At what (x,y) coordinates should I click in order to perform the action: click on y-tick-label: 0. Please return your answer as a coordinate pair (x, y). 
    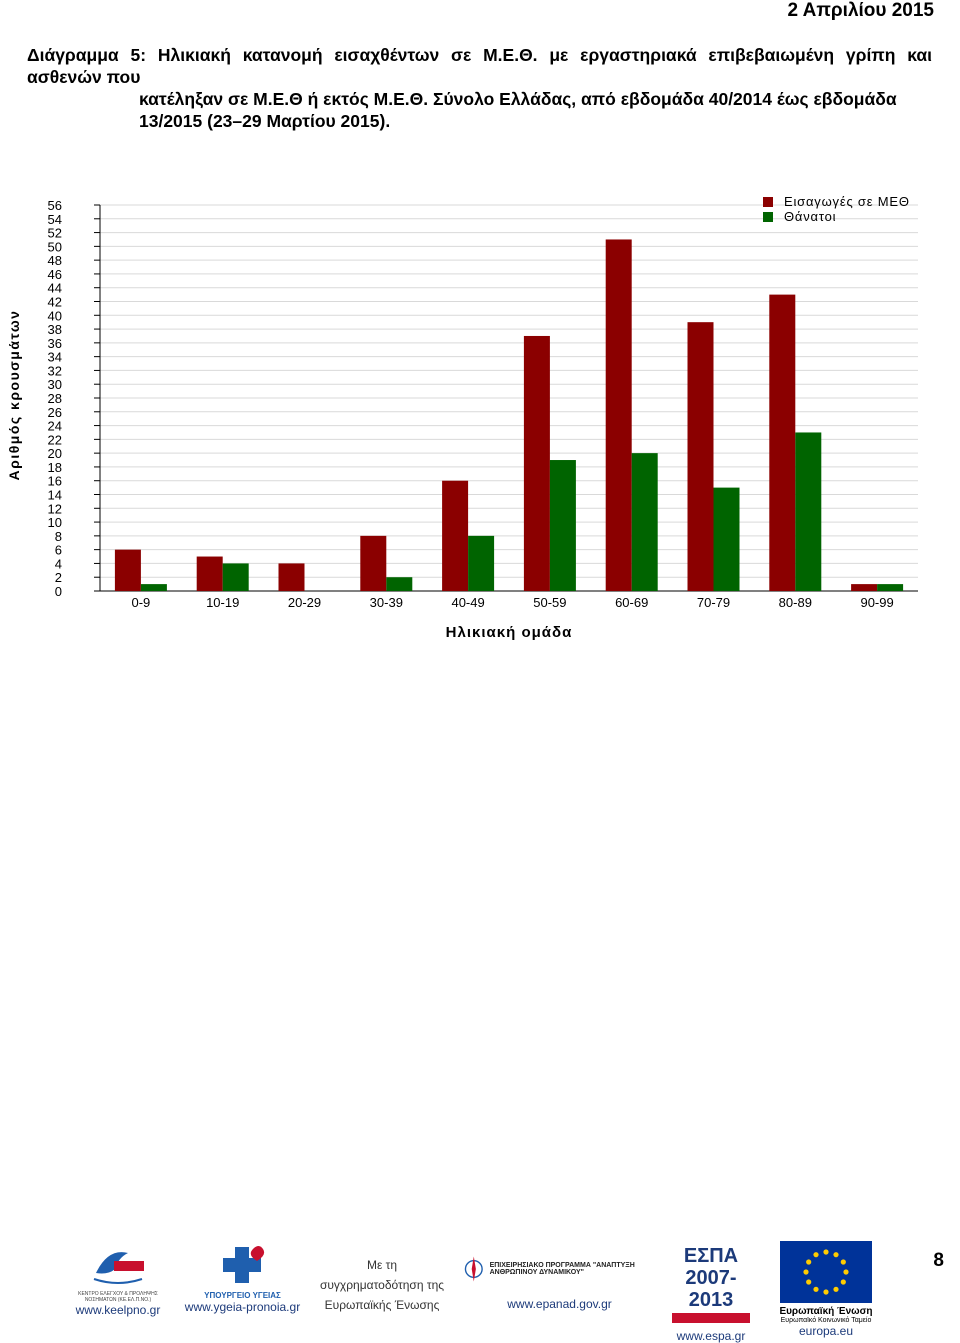
    Looking at the image, I should click on (58, 591).